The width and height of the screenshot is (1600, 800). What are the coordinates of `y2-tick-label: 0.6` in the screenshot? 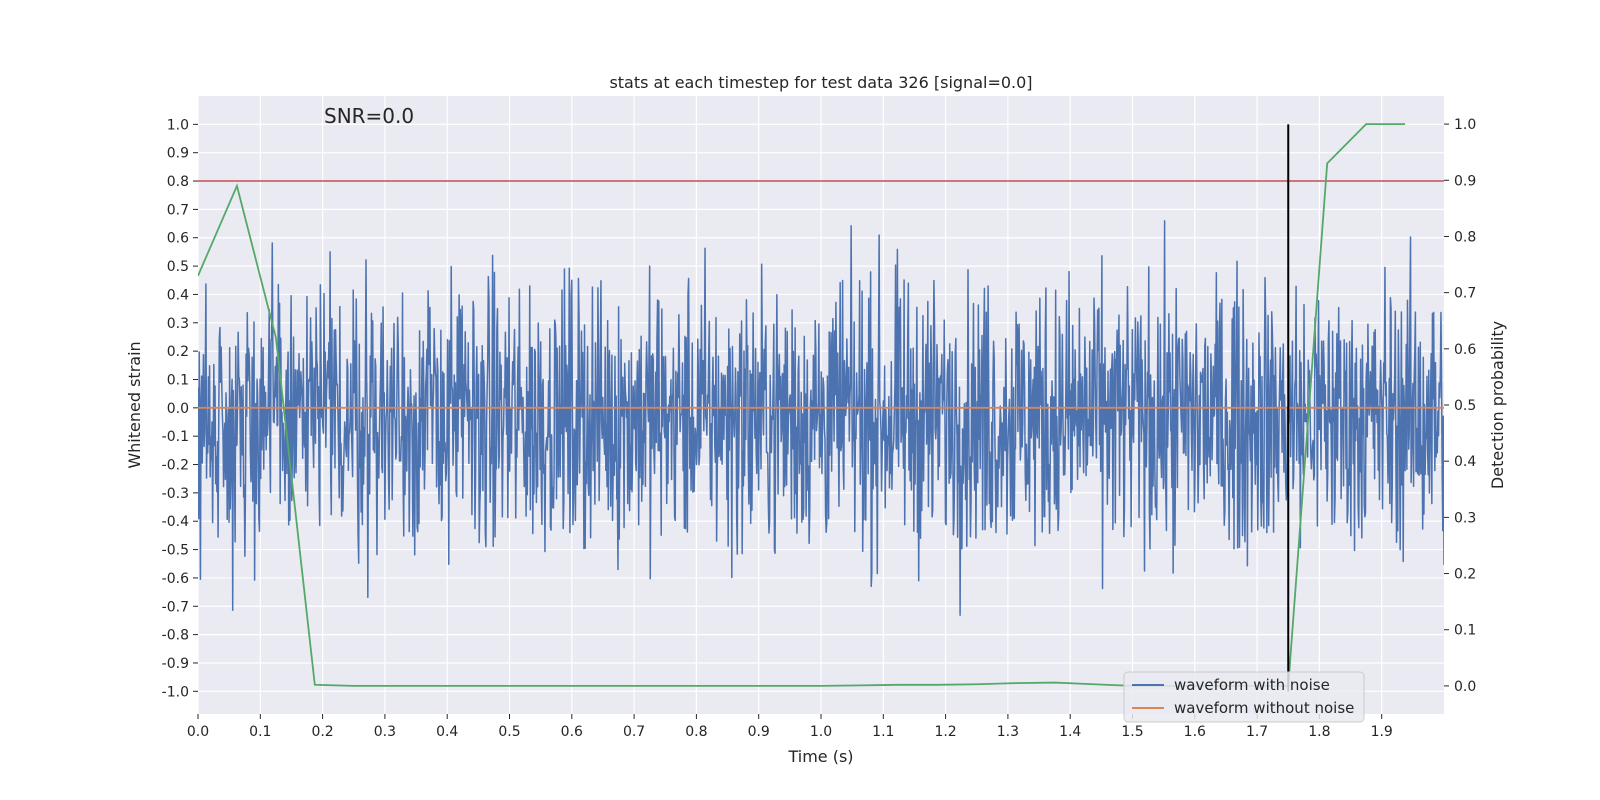 It's located at (1465, 350).